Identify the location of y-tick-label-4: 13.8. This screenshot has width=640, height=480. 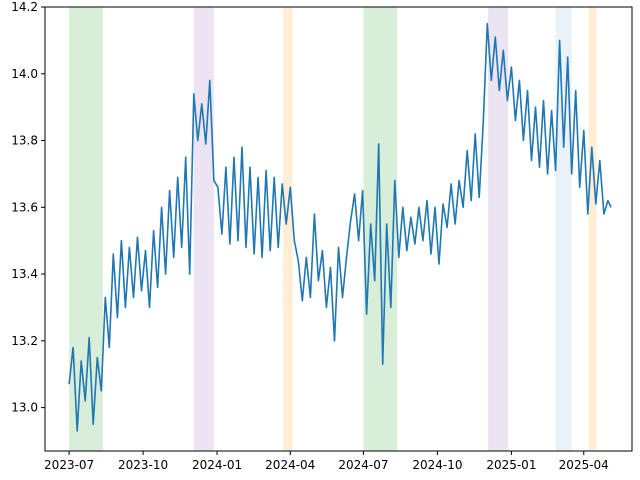
(24, 141).